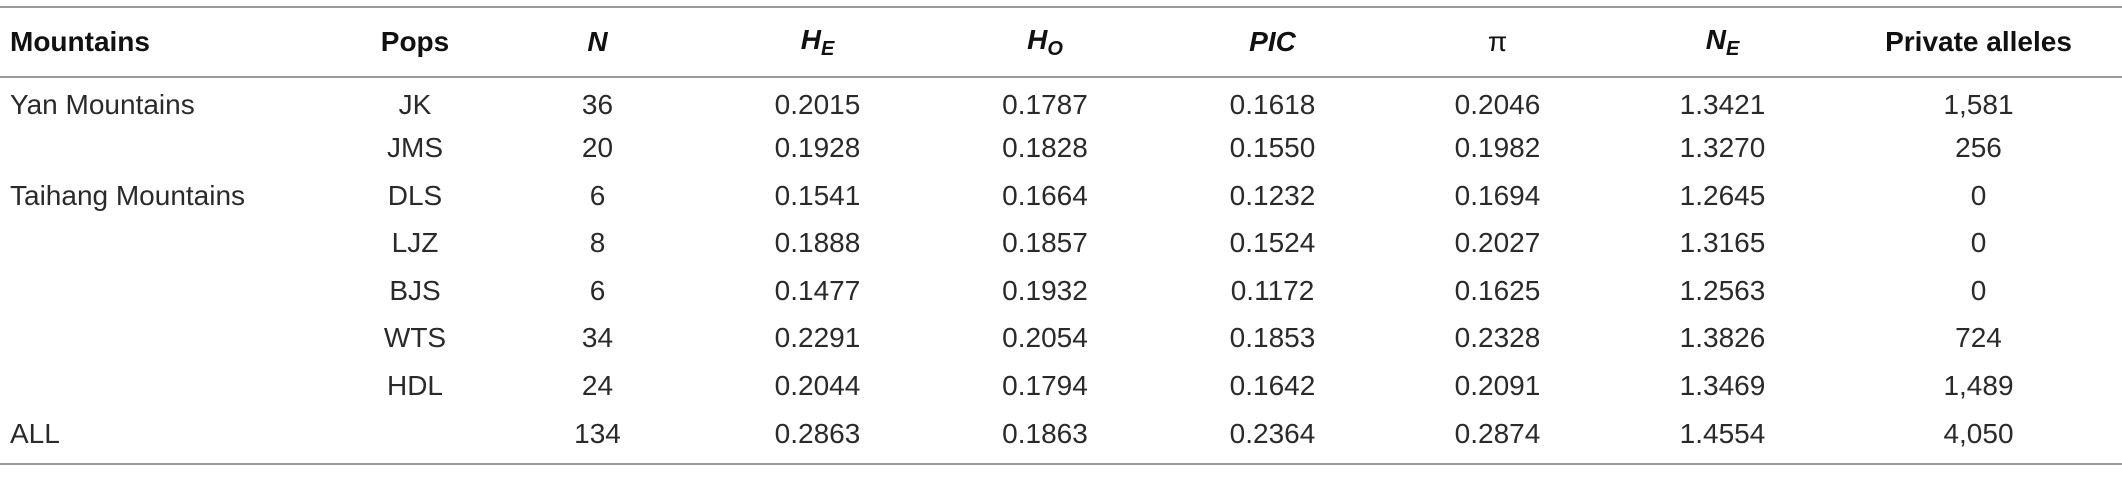 This screenshot has height=485, width=2122. What do you see at coordinates (1272, 437) in the screenshot?
I see `cell-pic: 0.2364` at bounding box center [1272, 437].